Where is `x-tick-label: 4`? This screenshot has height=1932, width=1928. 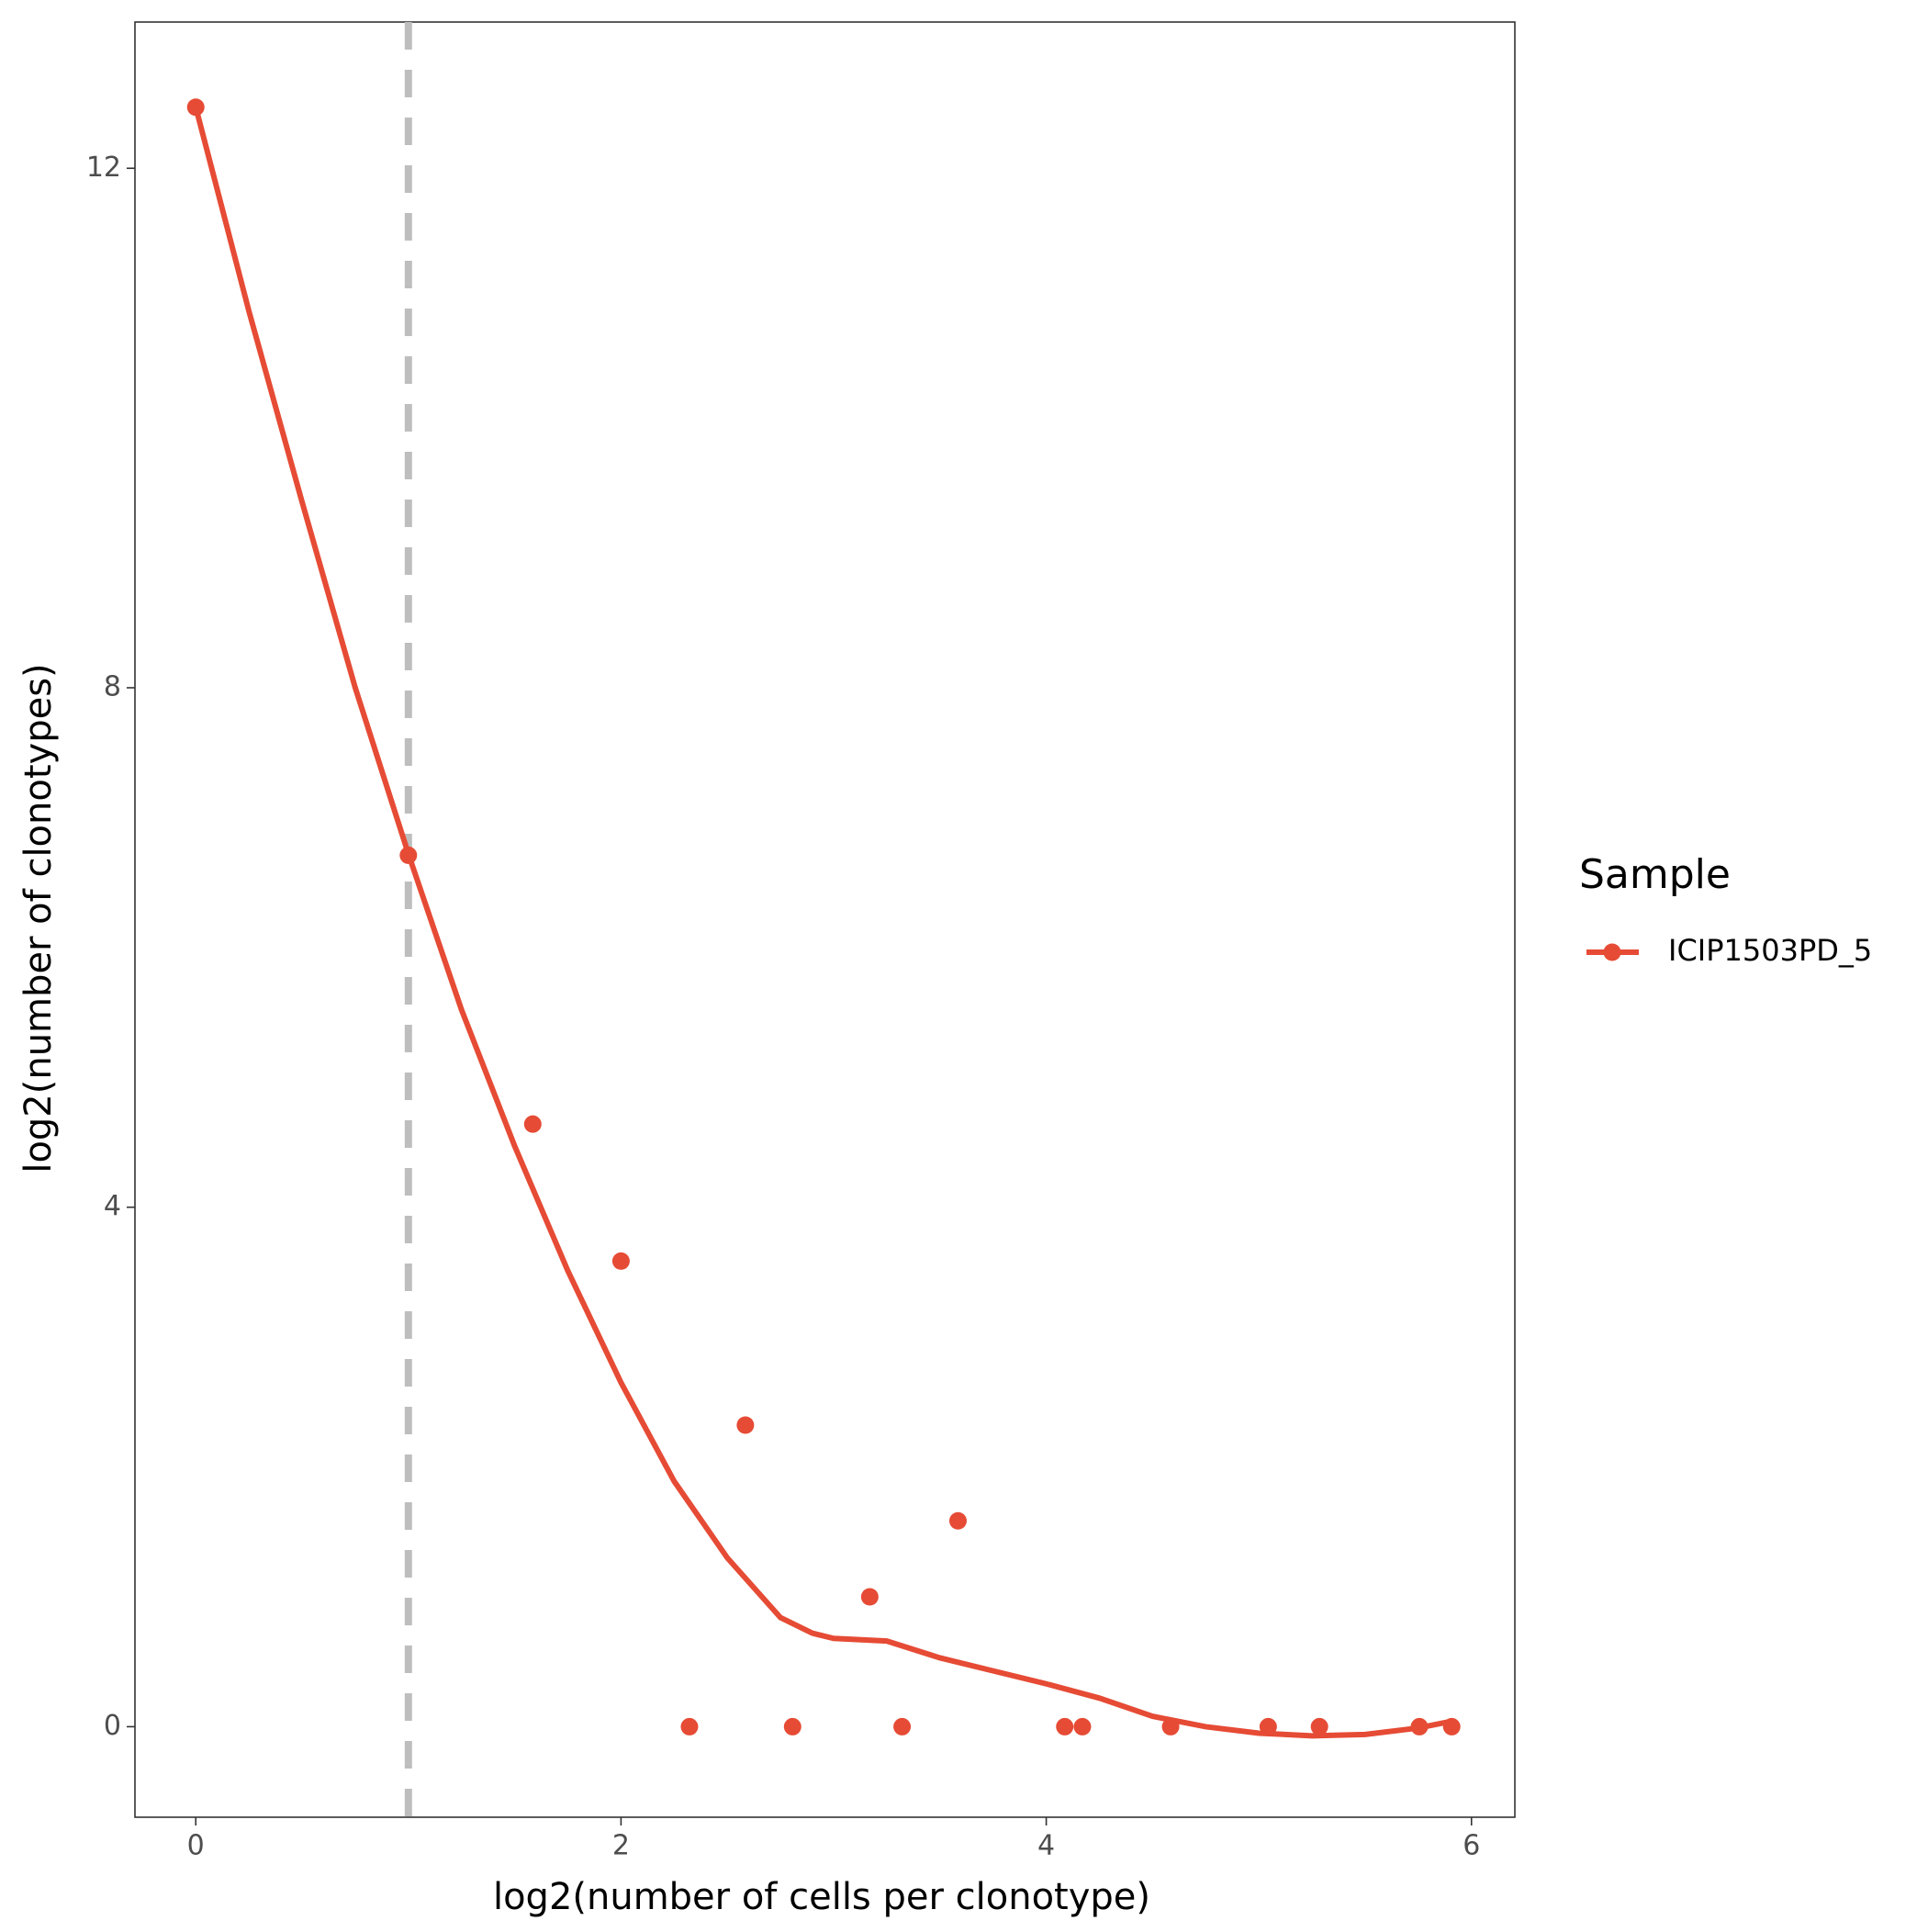
x-tick-label: 4 is located at coordinates (1046, 1846).